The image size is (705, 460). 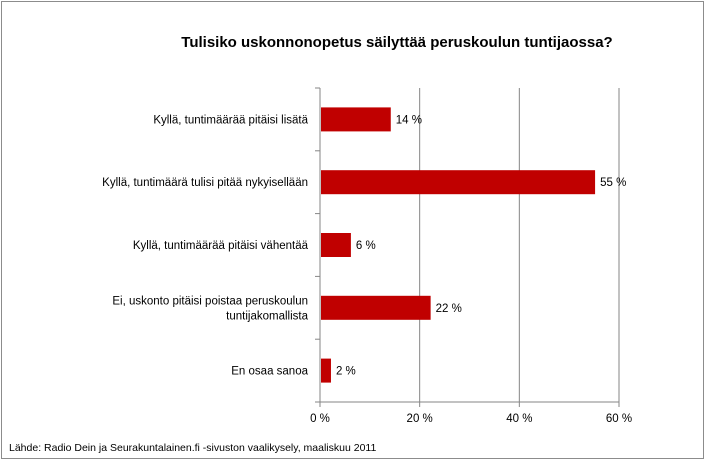 What do you see at coordinates (267, 316) in the screenshot?
I see `category-label: tuntijakomallista` at bounding box center [267, 316].